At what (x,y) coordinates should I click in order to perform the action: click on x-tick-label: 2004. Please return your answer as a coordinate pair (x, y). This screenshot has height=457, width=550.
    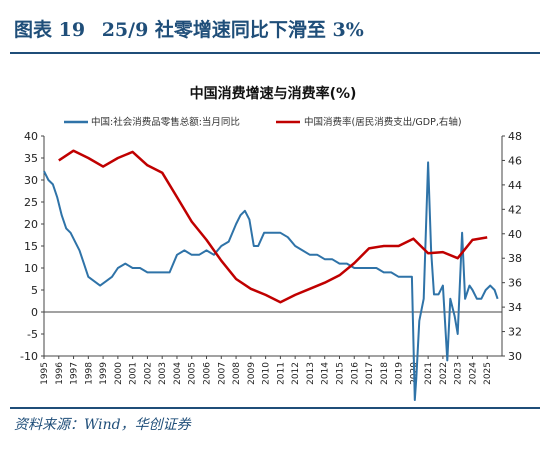
    Looking at the image, I should click on (178, 373).